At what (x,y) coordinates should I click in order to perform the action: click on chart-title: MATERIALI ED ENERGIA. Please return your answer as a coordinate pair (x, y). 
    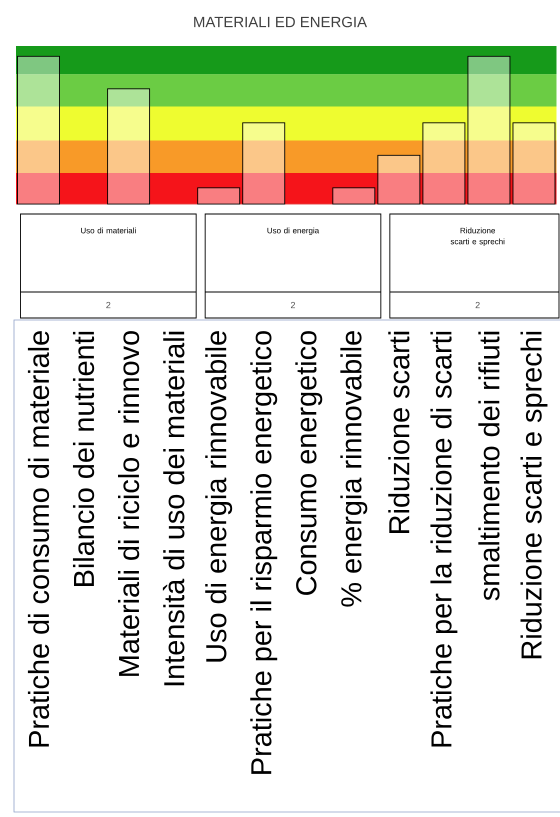
    Looking at the image, I should click on (281, 22).